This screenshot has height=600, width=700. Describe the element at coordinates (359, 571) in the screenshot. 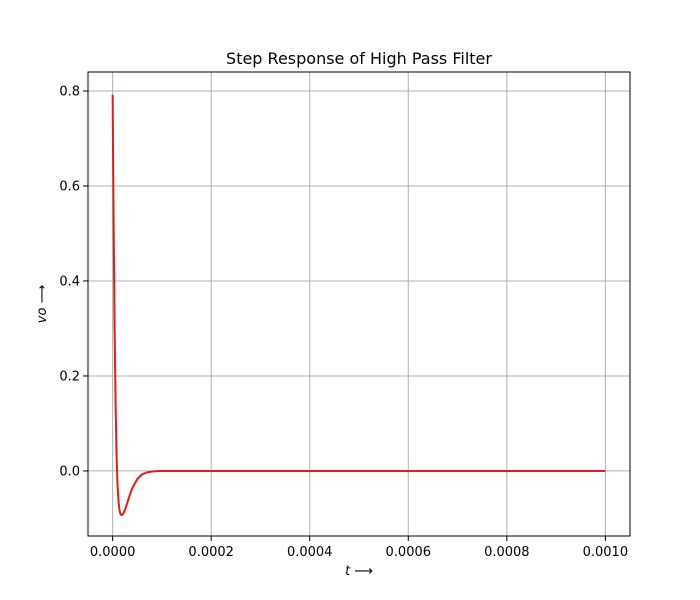

I see `x-axis-label: t ⟶` at that location.